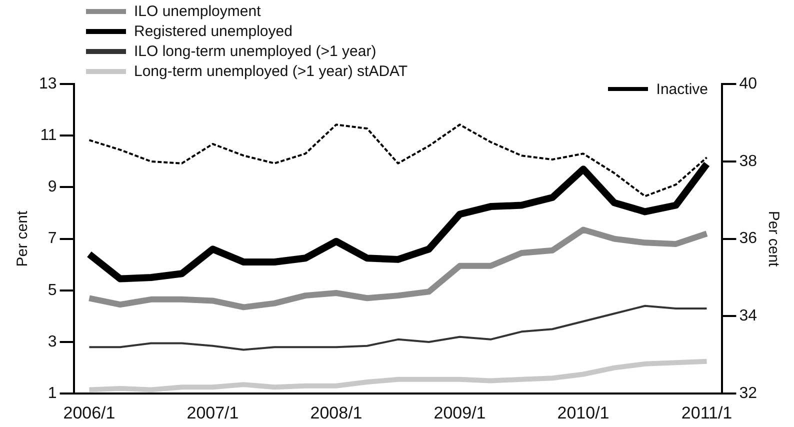  I want to click on x-tick-label: 2006/1, so click(89, 412).